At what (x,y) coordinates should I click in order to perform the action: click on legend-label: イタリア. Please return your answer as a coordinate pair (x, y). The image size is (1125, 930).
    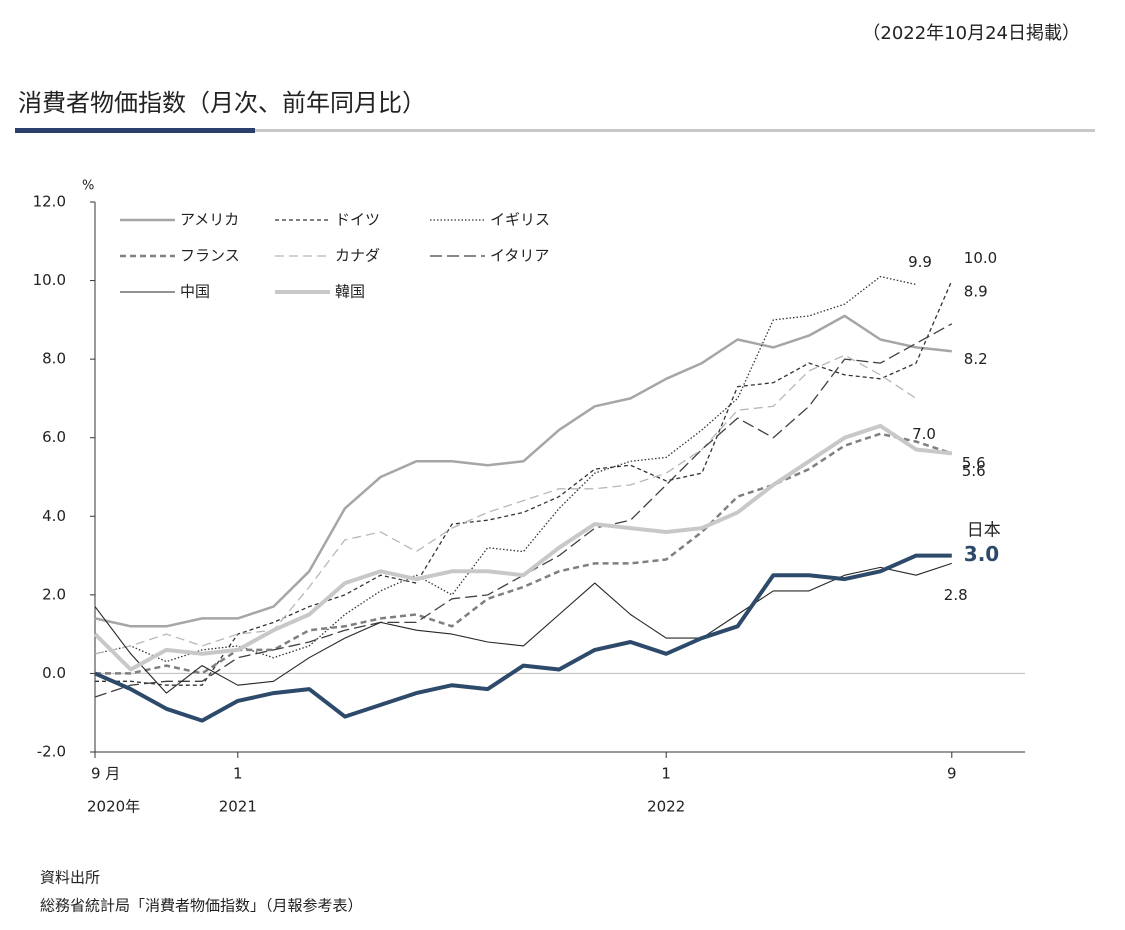
    Looking at the image, I should click on (519, 256).